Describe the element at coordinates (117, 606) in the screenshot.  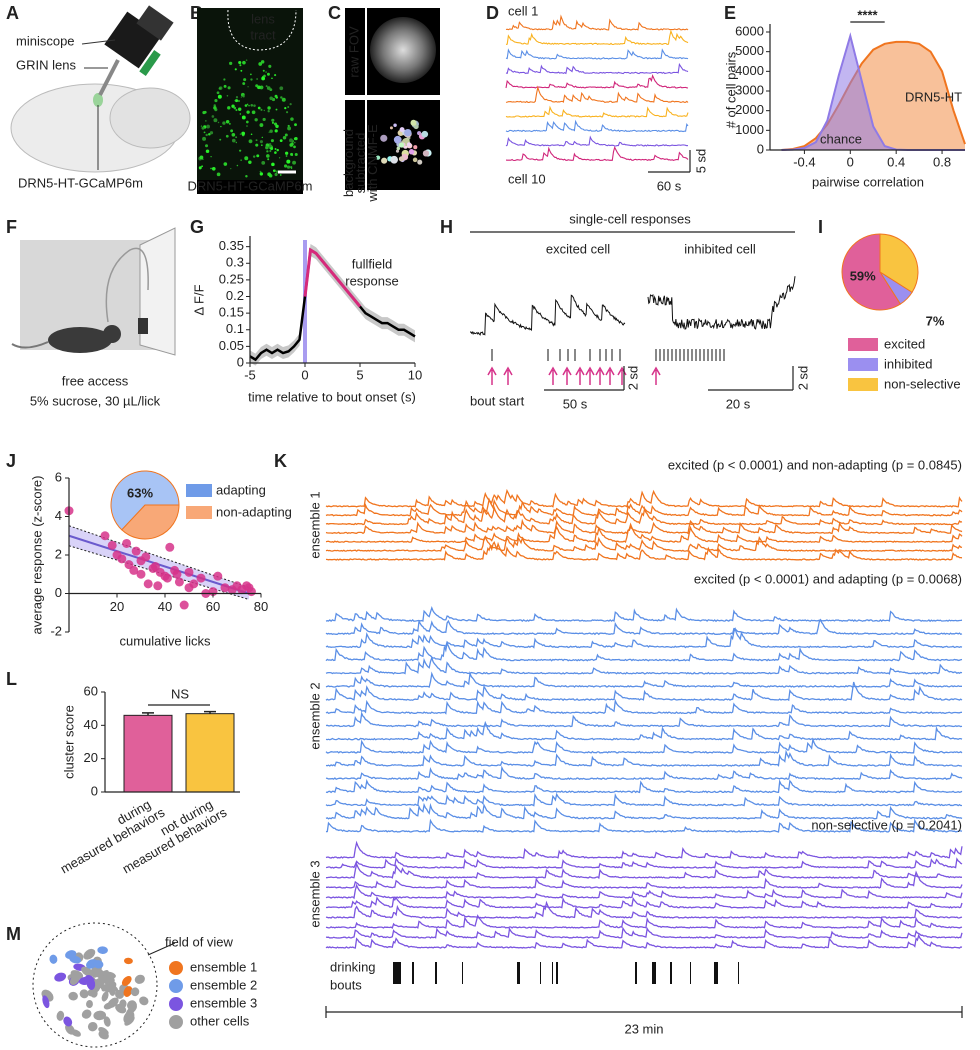
I see `x-tick-label: 20` at that location.